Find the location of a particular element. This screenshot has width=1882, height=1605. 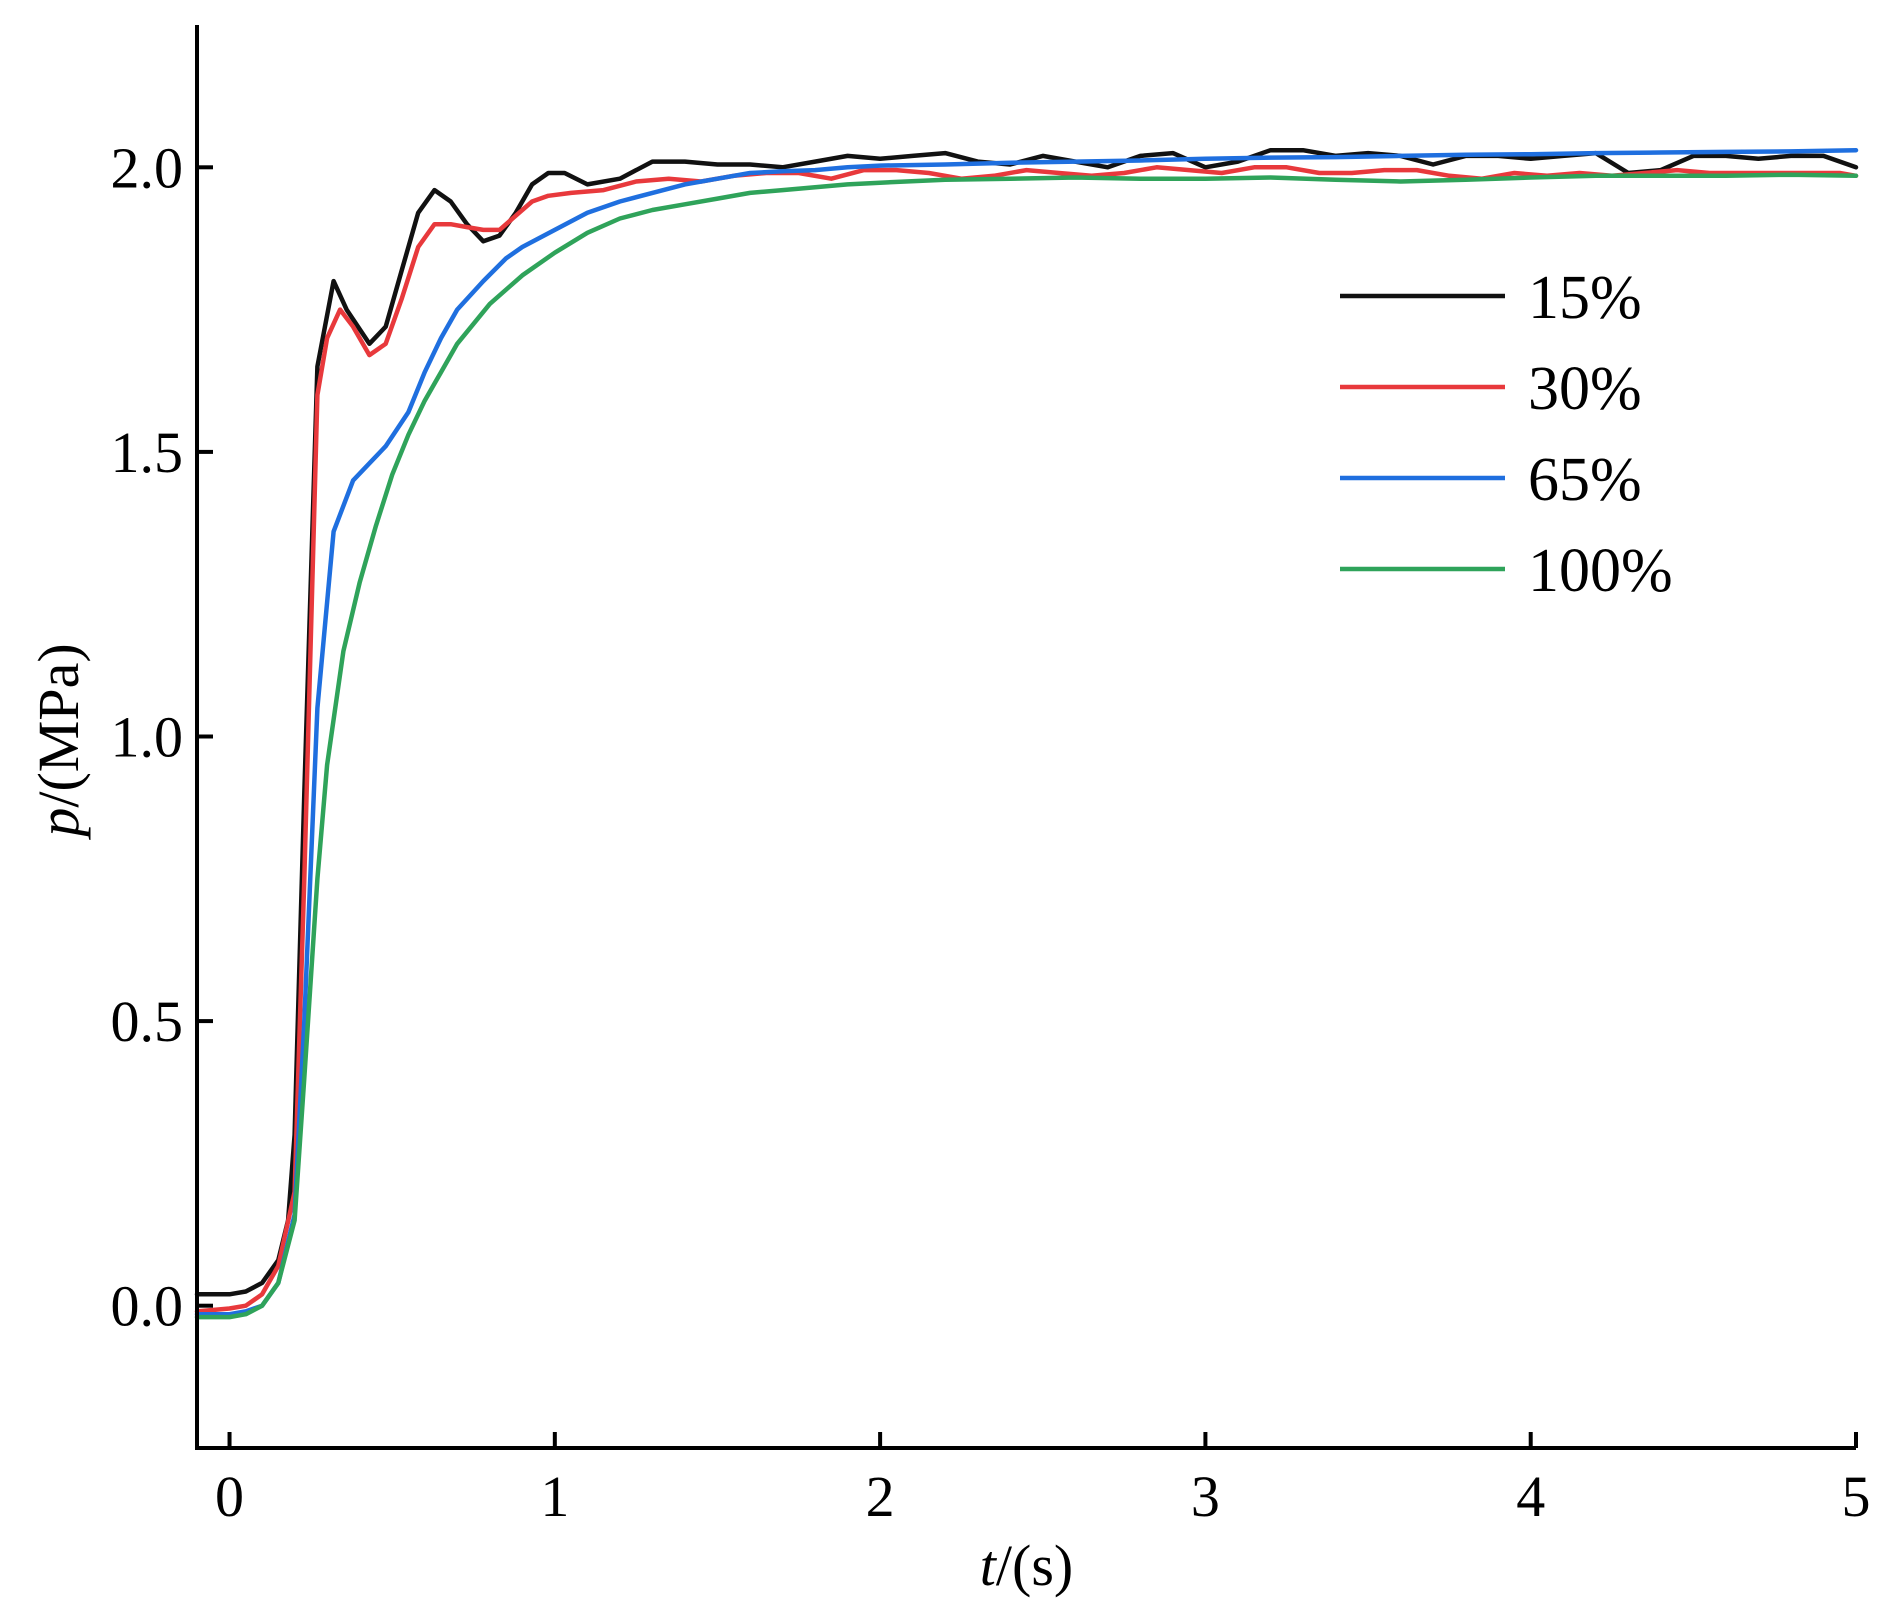

x-tick-label: 5 is located at coordinates (1856, 1496).